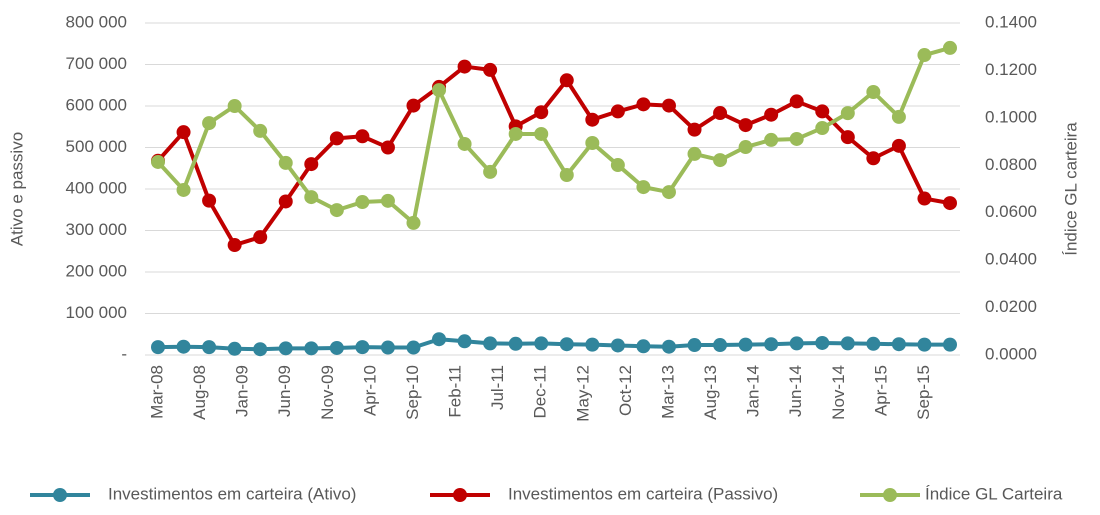 This screenshot has width=1100, height=515. Describe the element at coordinates (1011, 353) in the screenshot. I see `y2-tick-label: 0.0000` at that location.